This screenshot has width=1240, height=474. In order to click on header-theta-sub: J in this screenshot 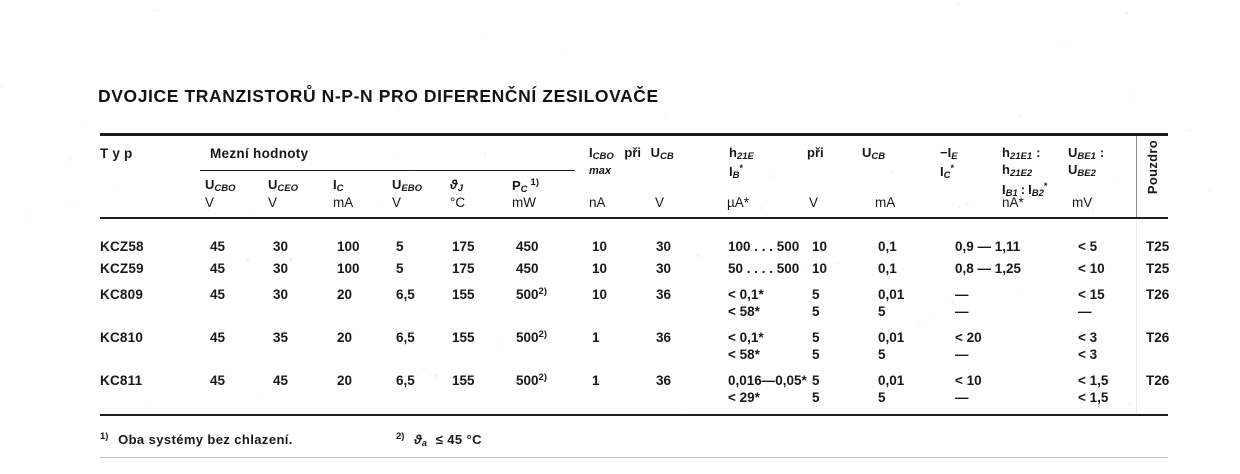, I will do `click(460, 188)`.